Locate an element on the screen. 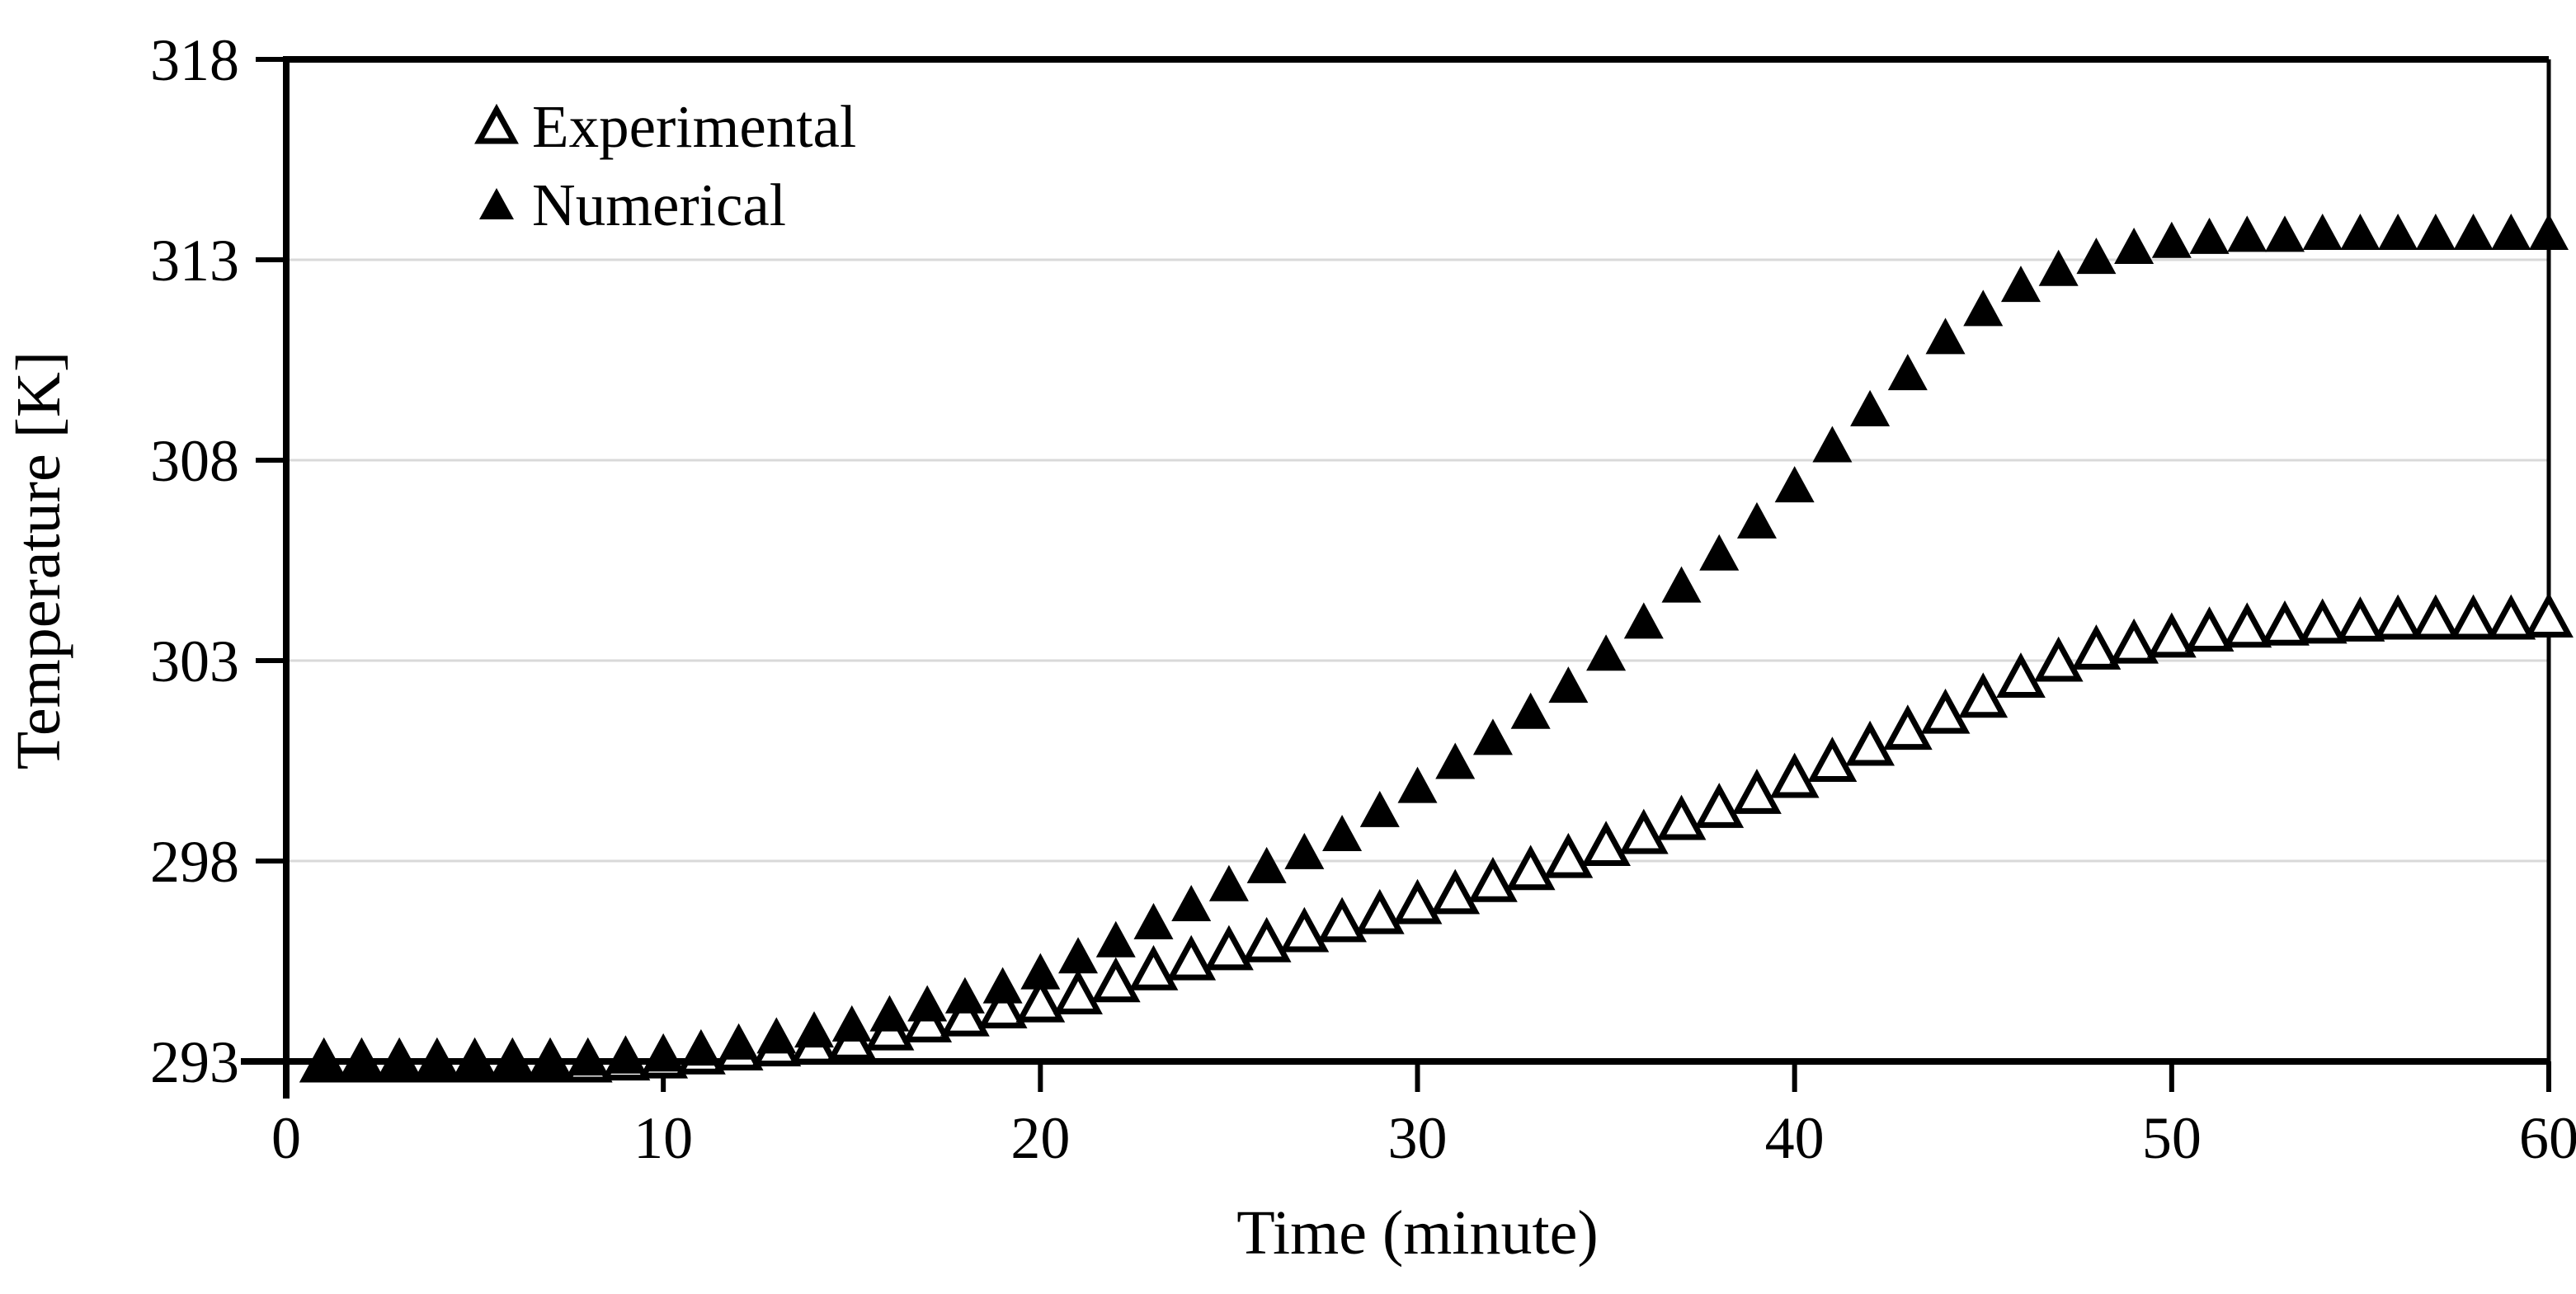 Image resolution: width=2576 pixels, height=1294 pixels. legend-item-numerical: Numerical is located at coordinates (632, 205).